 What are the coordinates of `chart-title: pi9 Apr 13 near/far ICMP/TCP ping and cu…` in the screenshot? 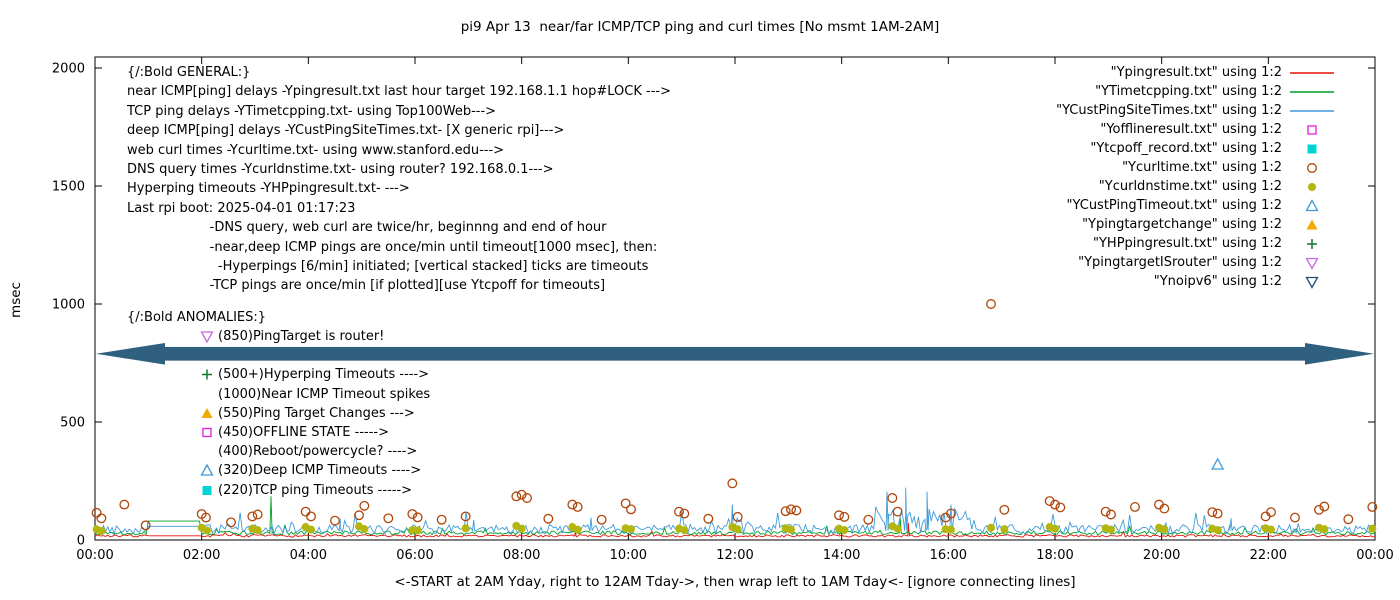 It's located at (700, 27).